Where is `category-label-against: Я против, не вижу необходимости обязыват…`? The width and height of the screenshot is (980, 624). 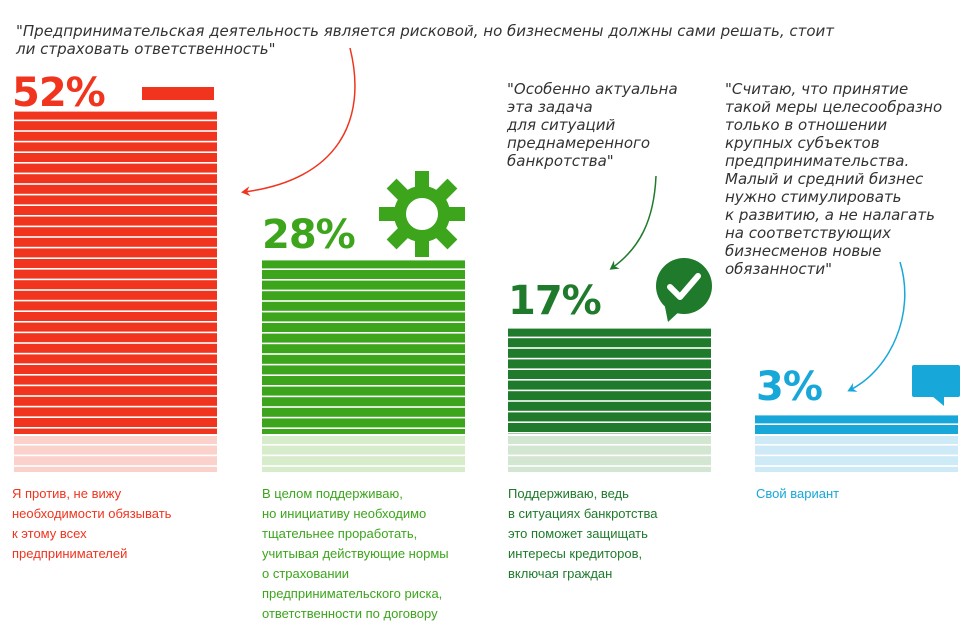
category-label-against: Я против, не вижу необходимости обязыват… is located at coordinates (92, 523).